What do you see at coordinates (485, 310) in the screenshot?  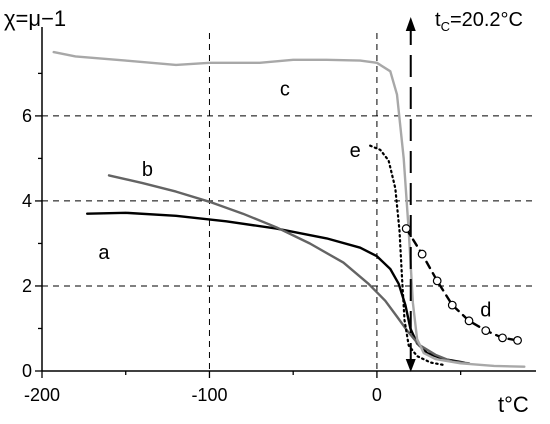 I see `series-label-d: d` at bounding box center [485, 310].